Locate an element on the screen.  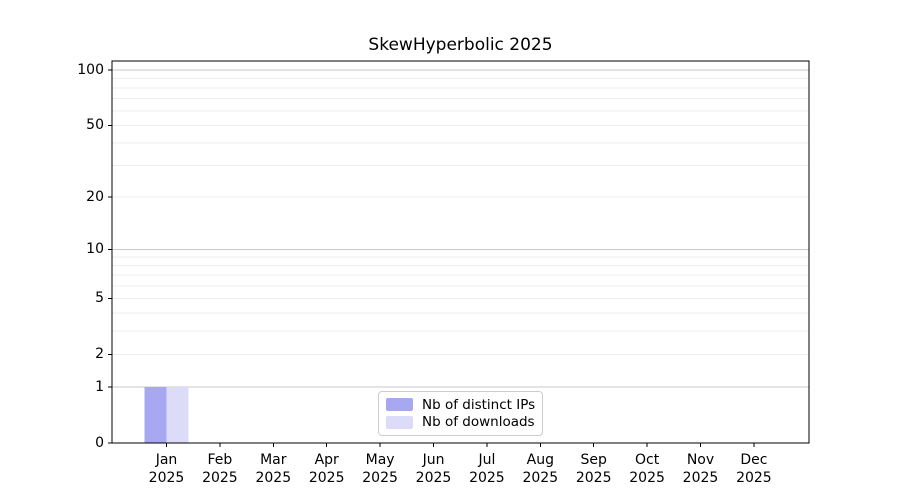
y-tick-label: 0 is located at coordinates (99, 443).